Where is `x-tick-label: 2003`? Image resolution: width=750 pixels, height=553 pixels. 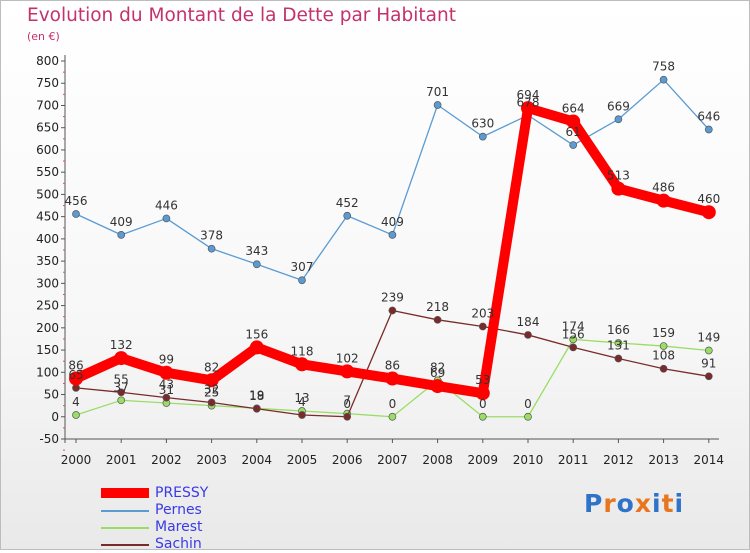 x-tick-label: 2003 is located at coordinates (211, 460).